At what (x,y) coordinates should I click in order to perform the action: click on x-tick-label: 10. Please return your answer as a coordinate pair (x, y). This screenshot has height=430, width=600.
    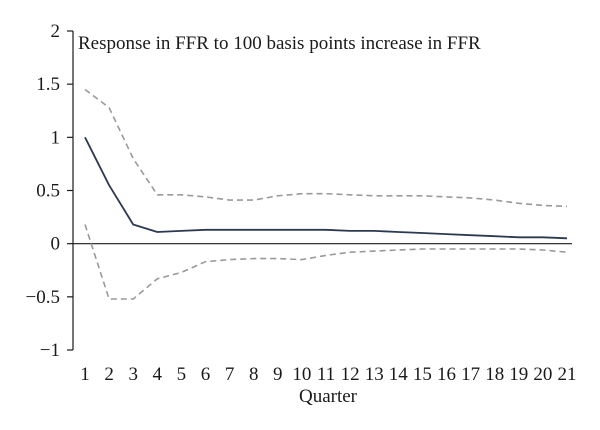
    Looking at the image, I should click on (301, 374).